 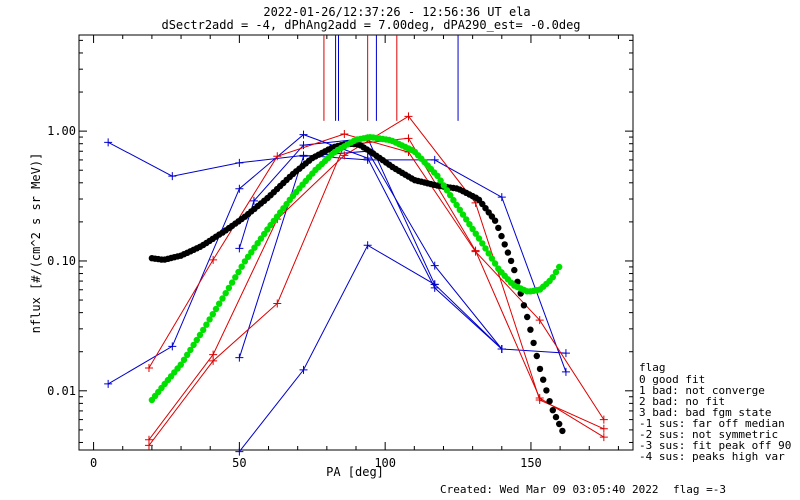 What do you see at coordinates (61, 131) in the screenshot?
I see `y-tick-label: 1.00` at bounding box center [61, 131].